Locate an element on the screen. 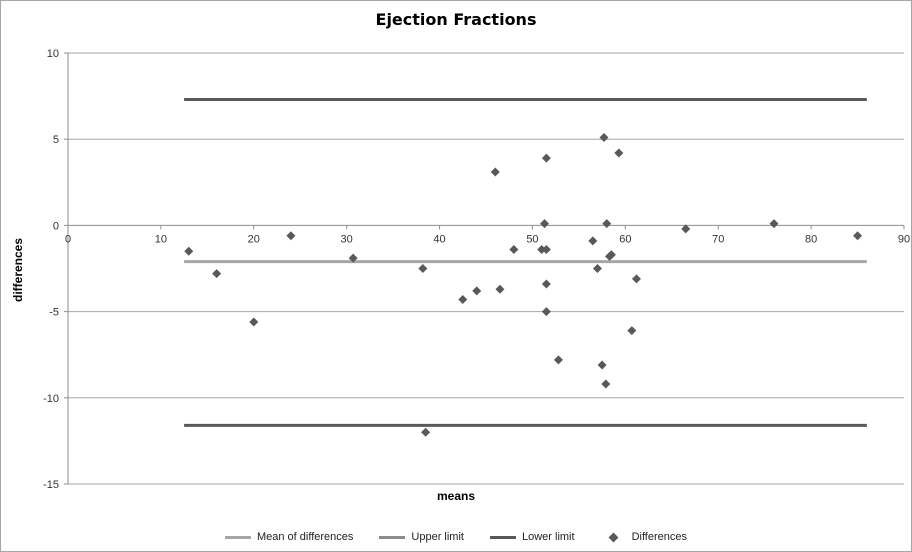  x-tick-label: 60 is located at coordinates (625, 239).